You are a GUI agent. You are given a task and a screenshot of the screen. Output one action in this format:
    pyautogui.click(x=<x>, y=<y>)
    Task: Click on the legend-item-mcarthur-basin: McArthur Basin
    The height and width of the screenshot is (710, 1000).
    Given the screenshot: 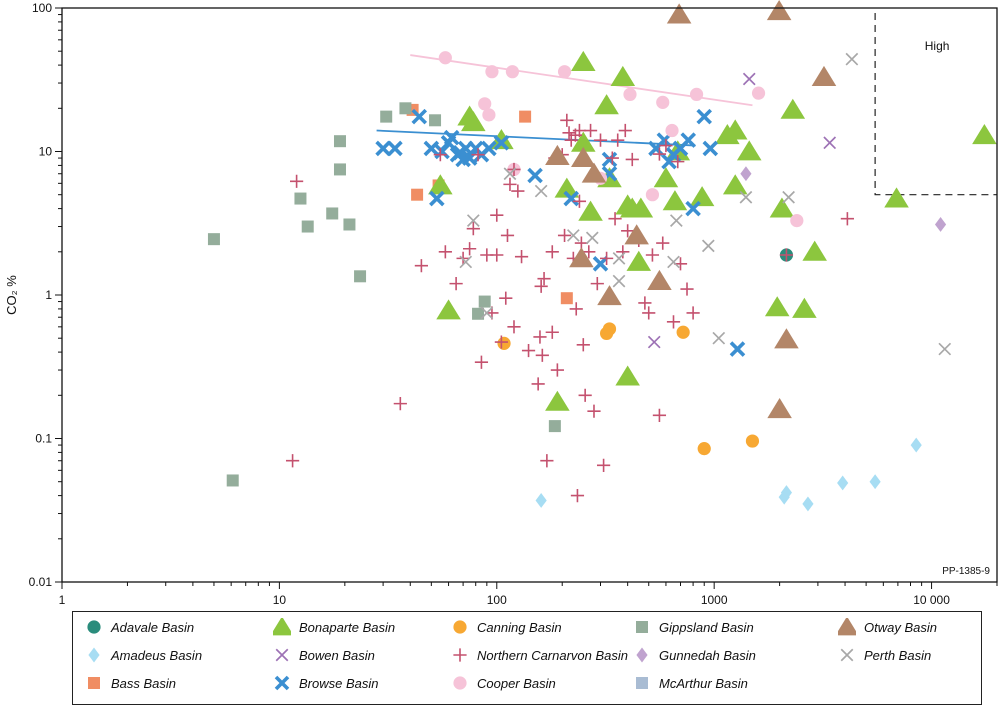 What is the action you would take?
    pyautogui.click(x=690, y=683)
    